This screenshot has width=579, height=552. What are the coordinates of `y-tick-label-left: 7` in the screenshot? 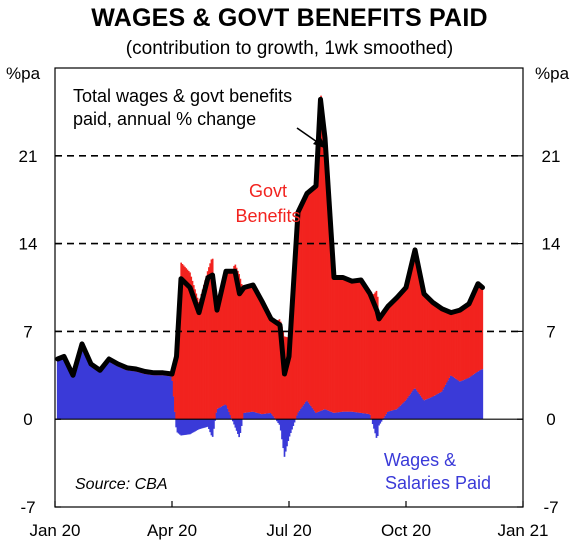 It's located at (27, 331).